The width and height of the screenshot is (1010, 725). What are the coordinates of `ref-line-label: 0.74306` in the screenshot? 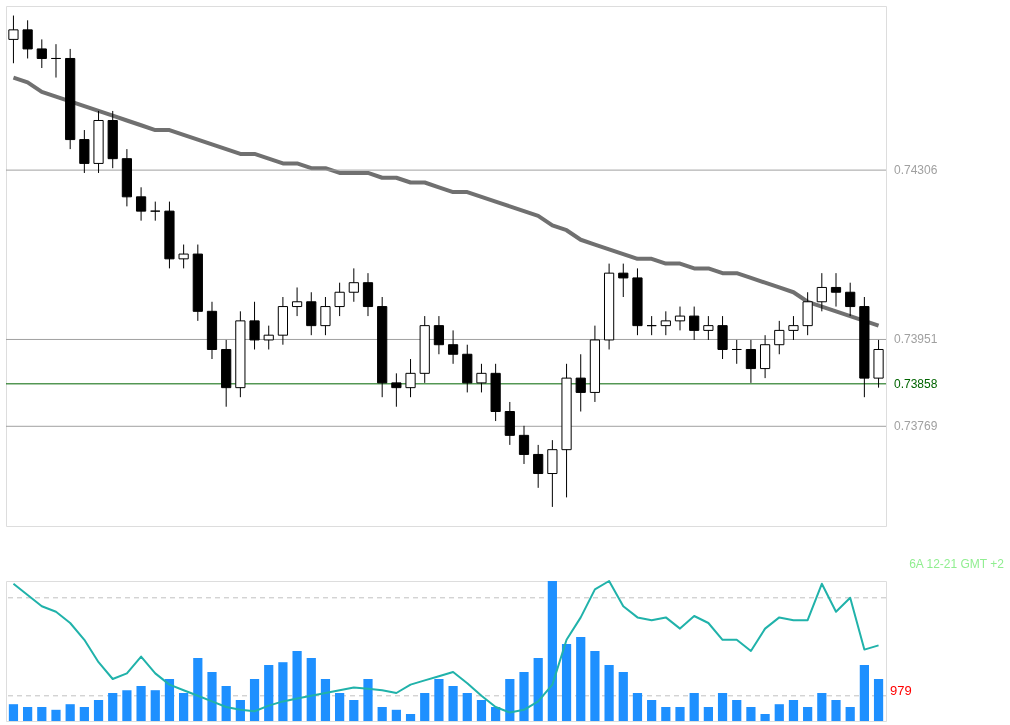 It's located at (916, 170).